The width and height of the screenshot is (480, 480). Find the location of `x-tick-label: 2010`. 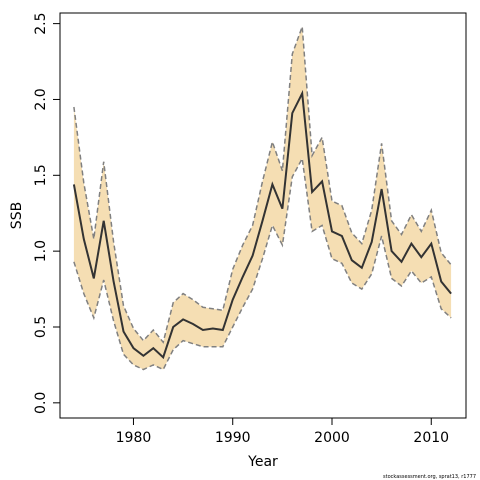

x-tick-label: 2010 is located at coordinates (431, 438).